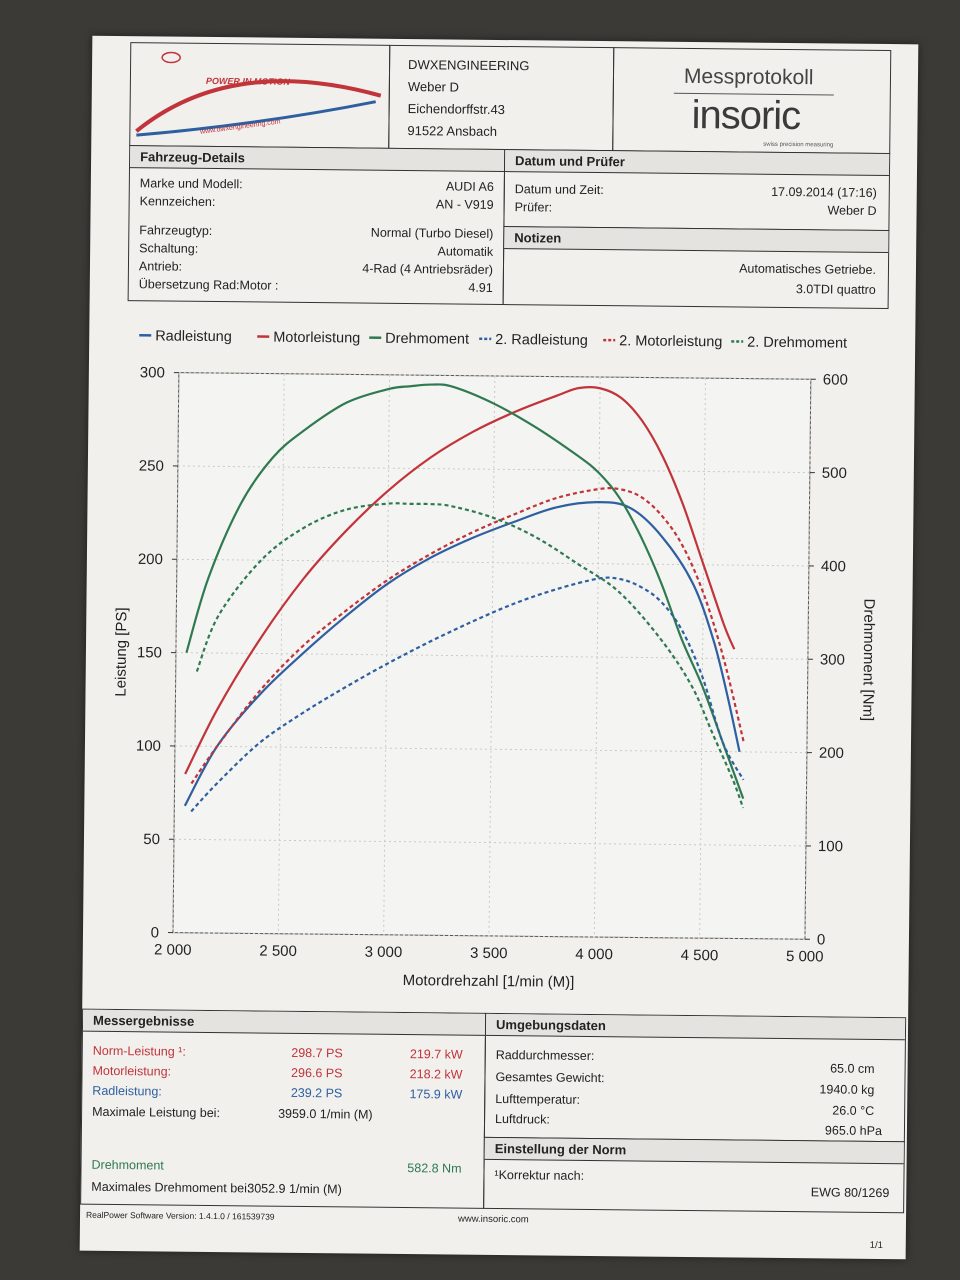 The image size is (960, 1280). Describe the element at coordinates (121, 651) in the screenshot. I see `y-axis-left-label: Leistung [PS]` at that location.